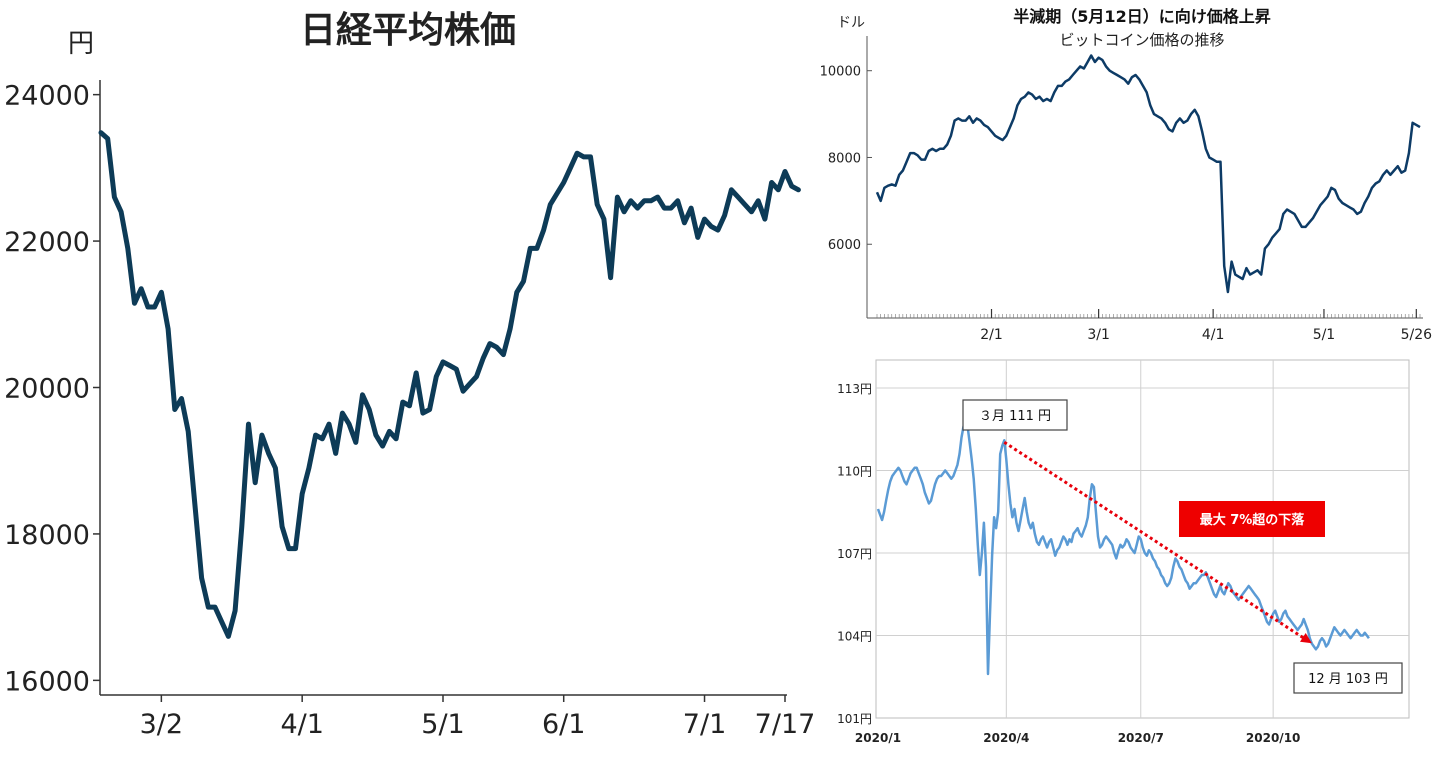 The image size is (1440, 758). I want to click on peak-annotation: ３月 111 円, so click(1015, 415).